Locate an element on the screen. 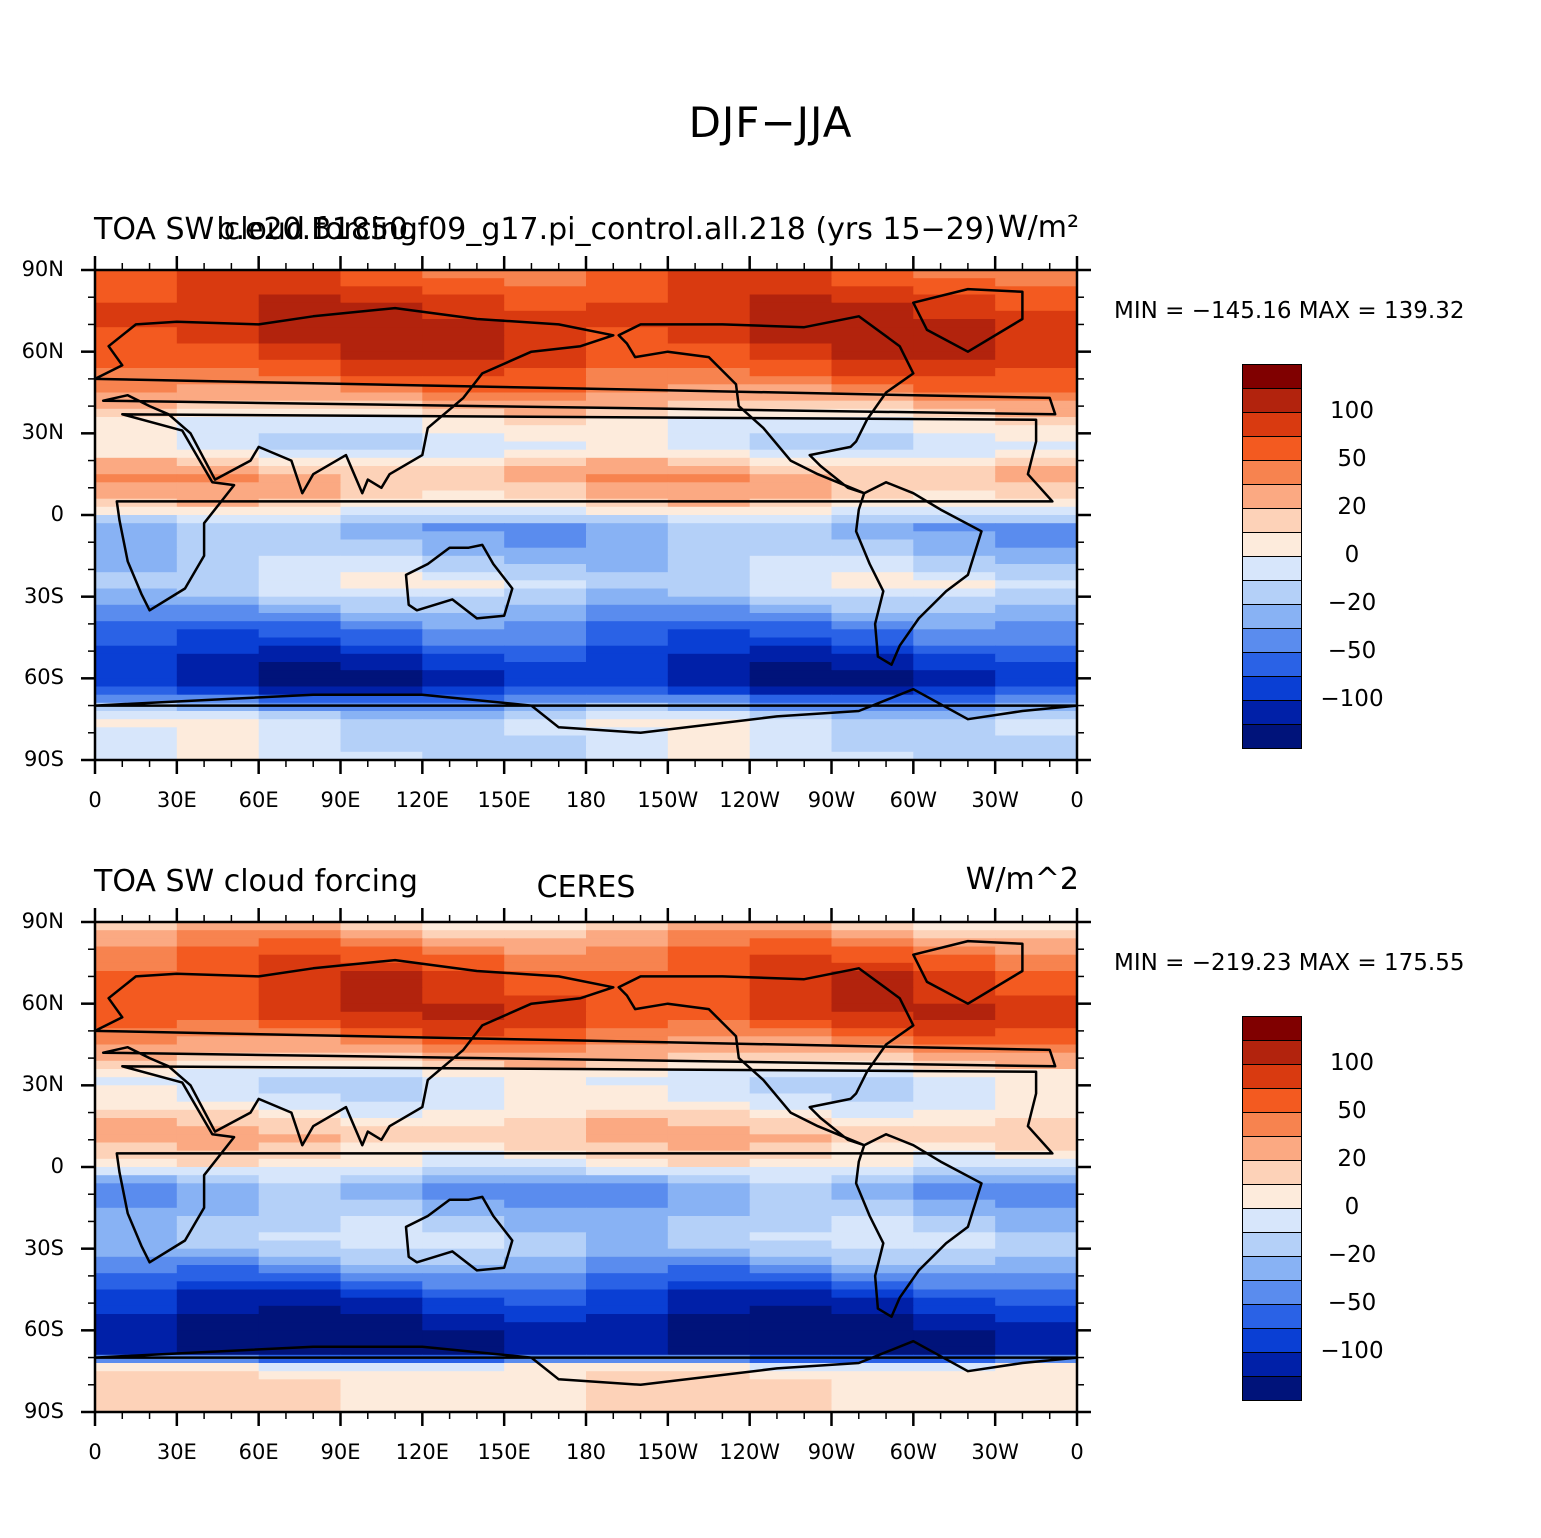 The width and height of the screenshot is (1541, 1538). panel-left-title: TOA SW cloud forcing is located at coordinates (256, 881).